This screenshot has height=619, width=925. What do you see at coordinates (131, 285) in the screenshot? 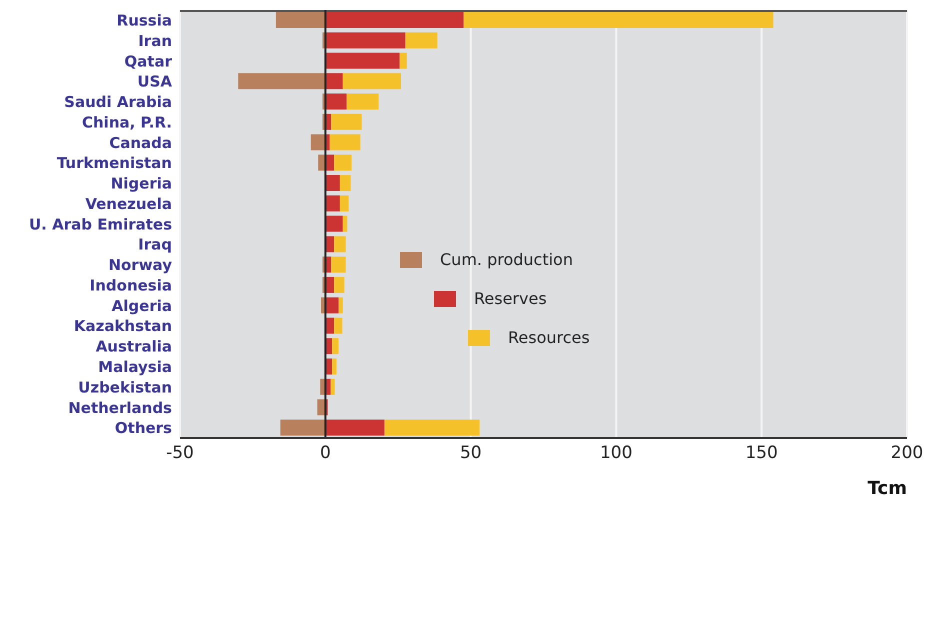
I see `y-tick-label: Indonesia` at bounding box center [131, 285].